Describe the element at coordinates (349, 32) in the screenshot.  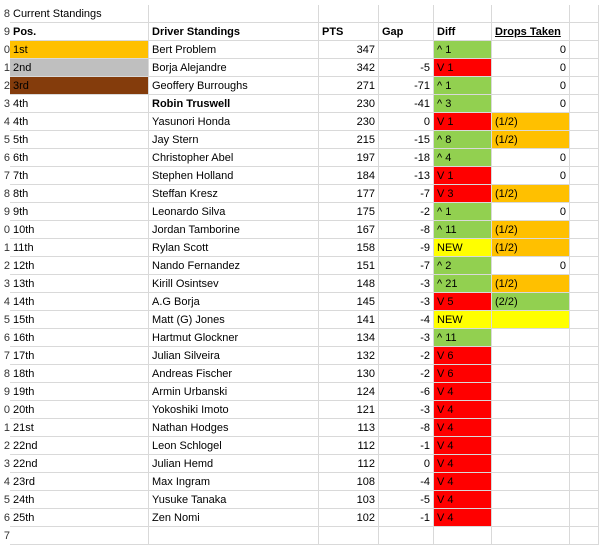
I see `header-pts: PTS` at that location.